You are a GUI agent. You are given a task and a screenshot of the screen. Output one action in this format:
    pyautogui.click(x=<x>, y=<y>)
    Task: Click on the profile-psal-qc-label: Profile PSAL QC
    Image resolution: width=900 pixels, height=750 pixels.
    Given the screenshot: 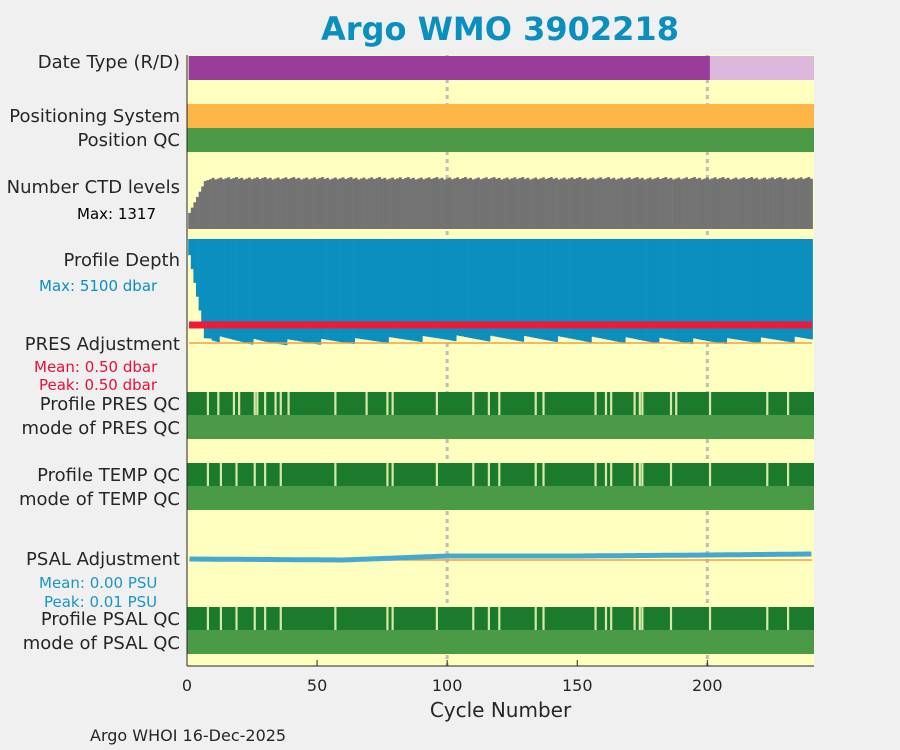 What is the action you would take?
    pyautogui.click(x=110, y=619)
    